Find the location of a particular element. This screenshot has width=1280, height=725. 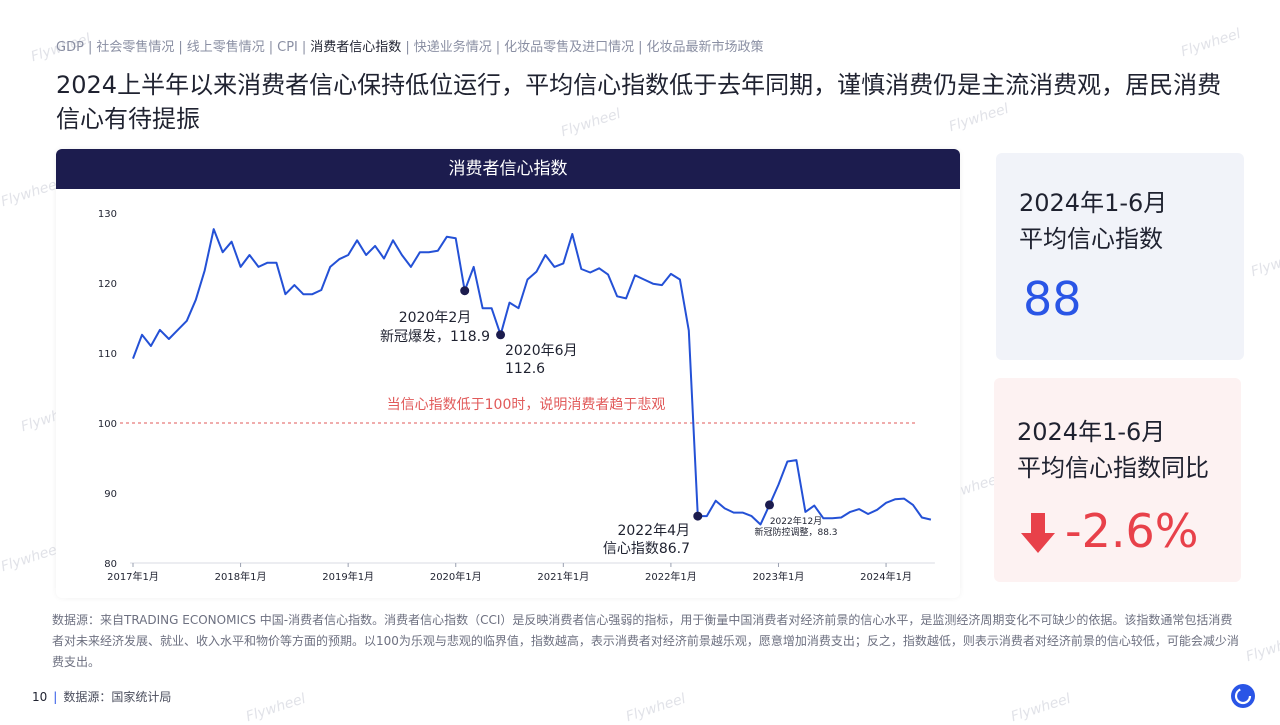

nav-item-7: 化妆品最新市场政策 is located at coordinates (705, 47).